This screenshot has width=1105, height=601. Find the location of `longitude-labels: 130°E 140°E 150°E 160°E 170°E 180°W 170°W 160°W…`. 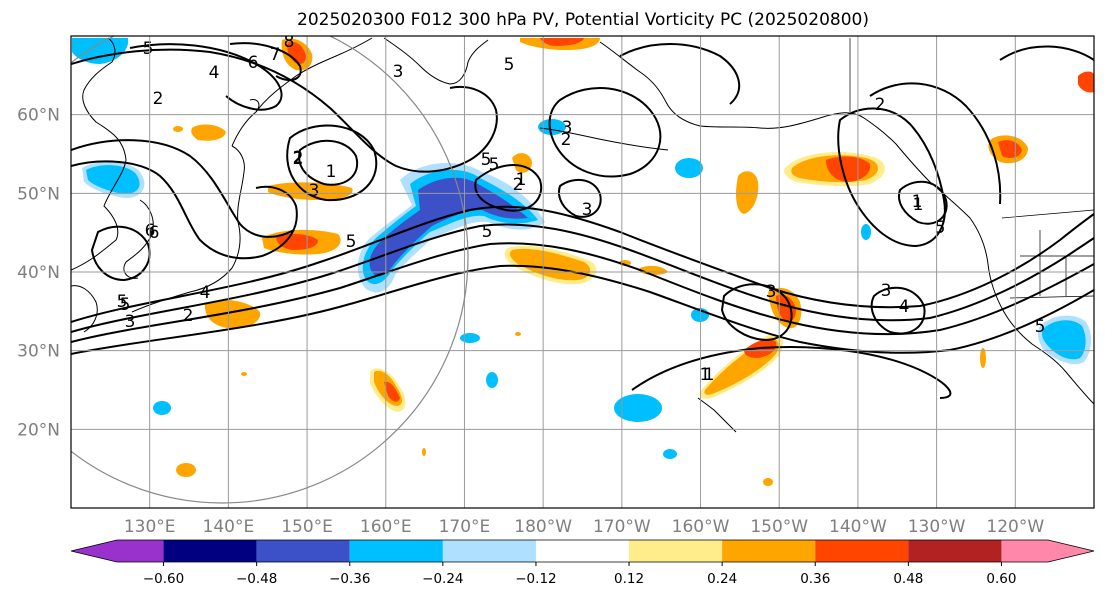

longitude-labels: 130°E 140°E 150°E 160°E 170°E 180°W 170°W 160°W… is located at coordinates (584, 527).